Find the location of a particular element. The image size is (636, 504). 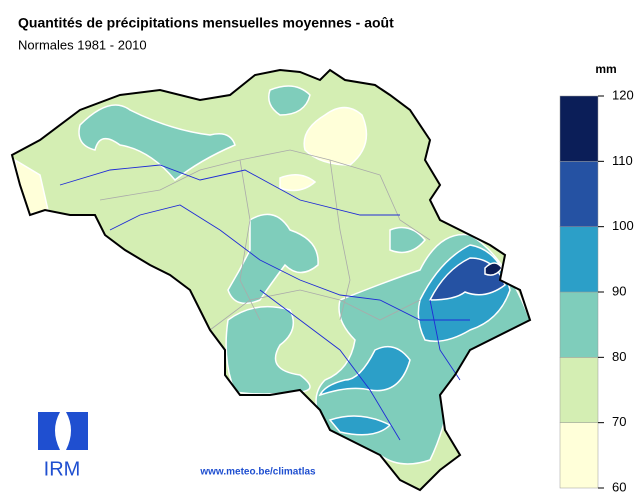

irm-logo: IRM is located at coordinates (63, 446).